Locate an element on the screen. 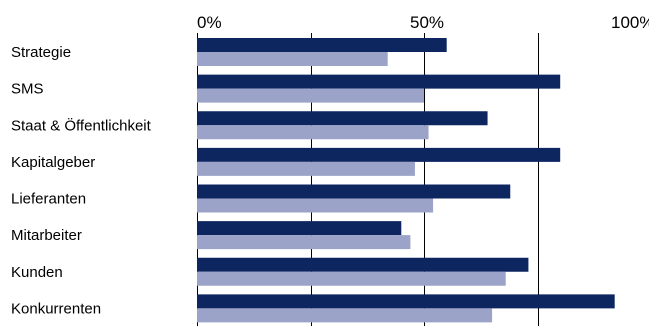  category-label: Lieferanten is located at coordinates (48, 199).